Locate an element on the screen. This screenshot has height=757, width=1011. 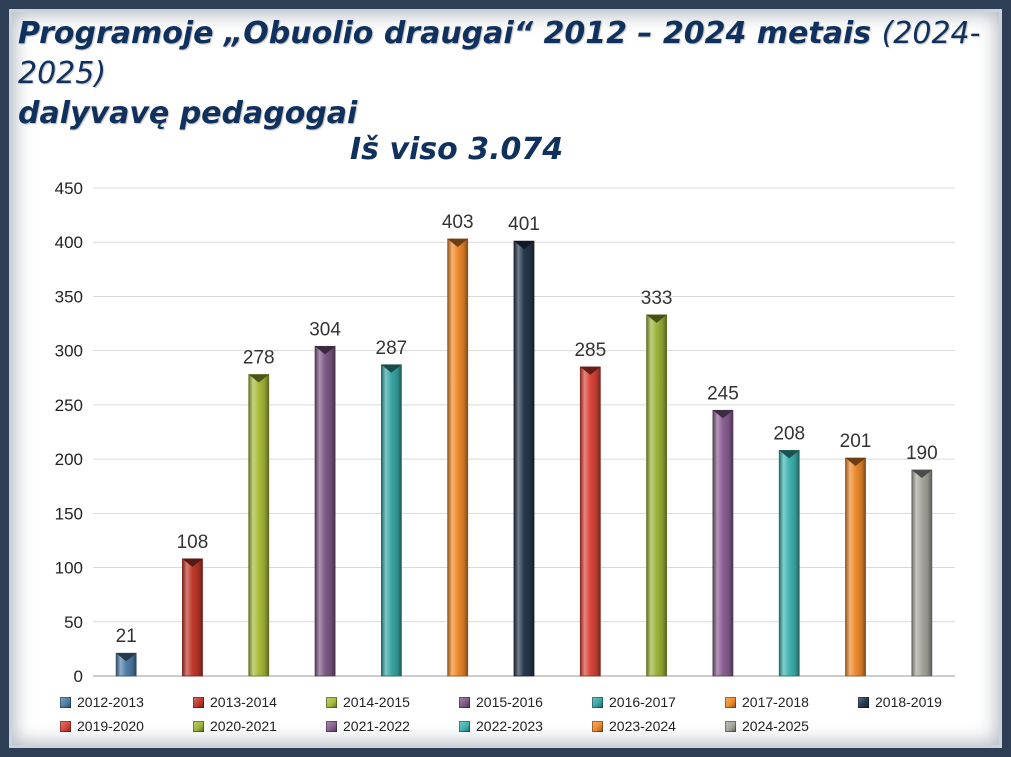
legend-item: 2016-2017 is located at coordinates (658, 702).